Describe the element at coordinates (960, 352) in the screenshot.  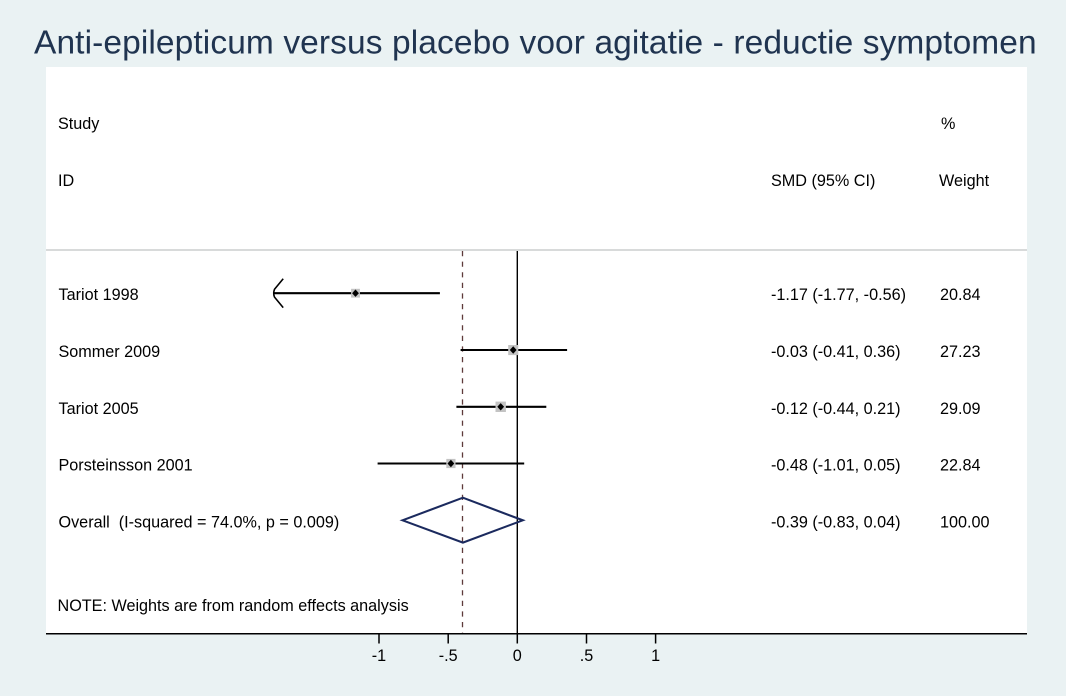
I see `svg-text: 27.23` at that location.